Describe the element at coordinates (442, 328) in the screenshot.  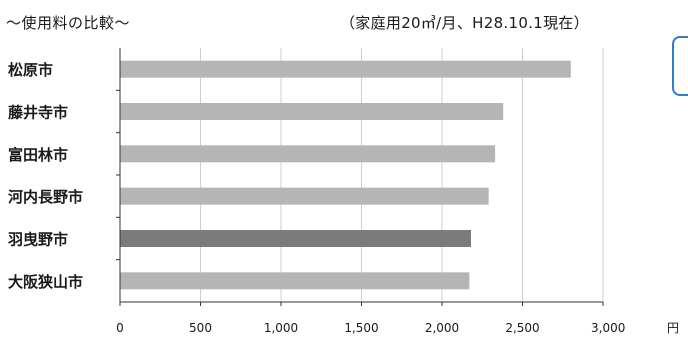
I see `x-tick-label: 2,000` at that location.